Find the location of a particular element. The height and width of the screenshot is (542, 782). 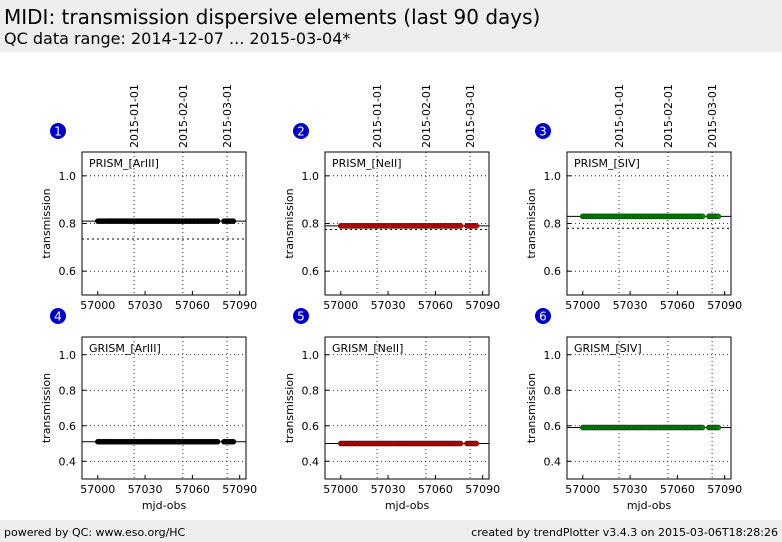

panel-number-text: 2 is located at coordinates (301, 132).